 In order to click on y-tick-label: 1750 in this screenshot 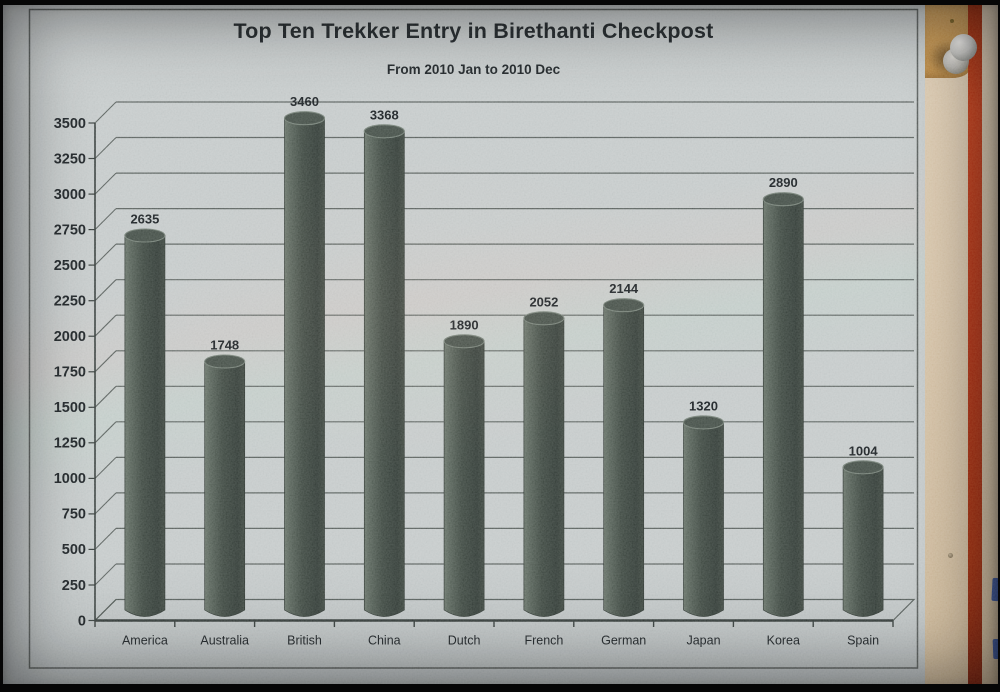, I will do `click(70, 373)`.